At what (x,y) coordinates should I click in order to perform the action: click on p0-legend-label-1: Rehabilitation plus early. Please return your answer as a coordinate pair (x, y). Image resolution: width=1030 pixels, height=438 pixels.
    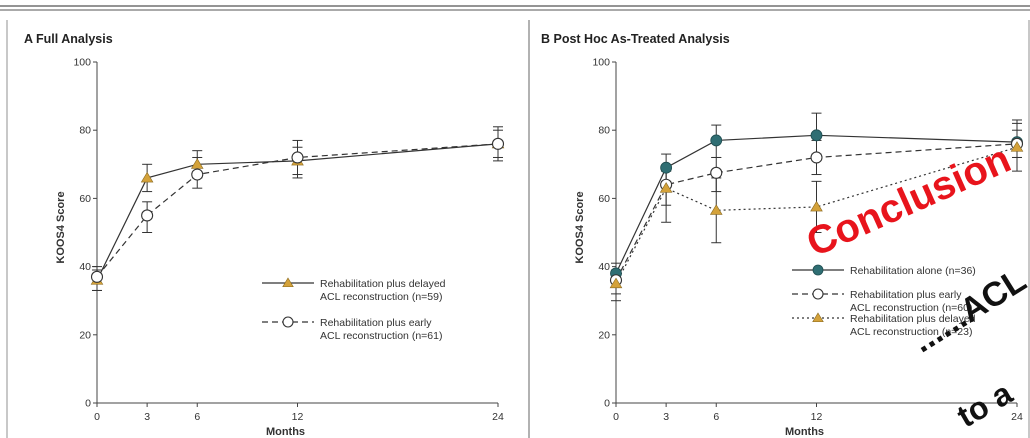
    Looking at the image, I should click on (376, 323).